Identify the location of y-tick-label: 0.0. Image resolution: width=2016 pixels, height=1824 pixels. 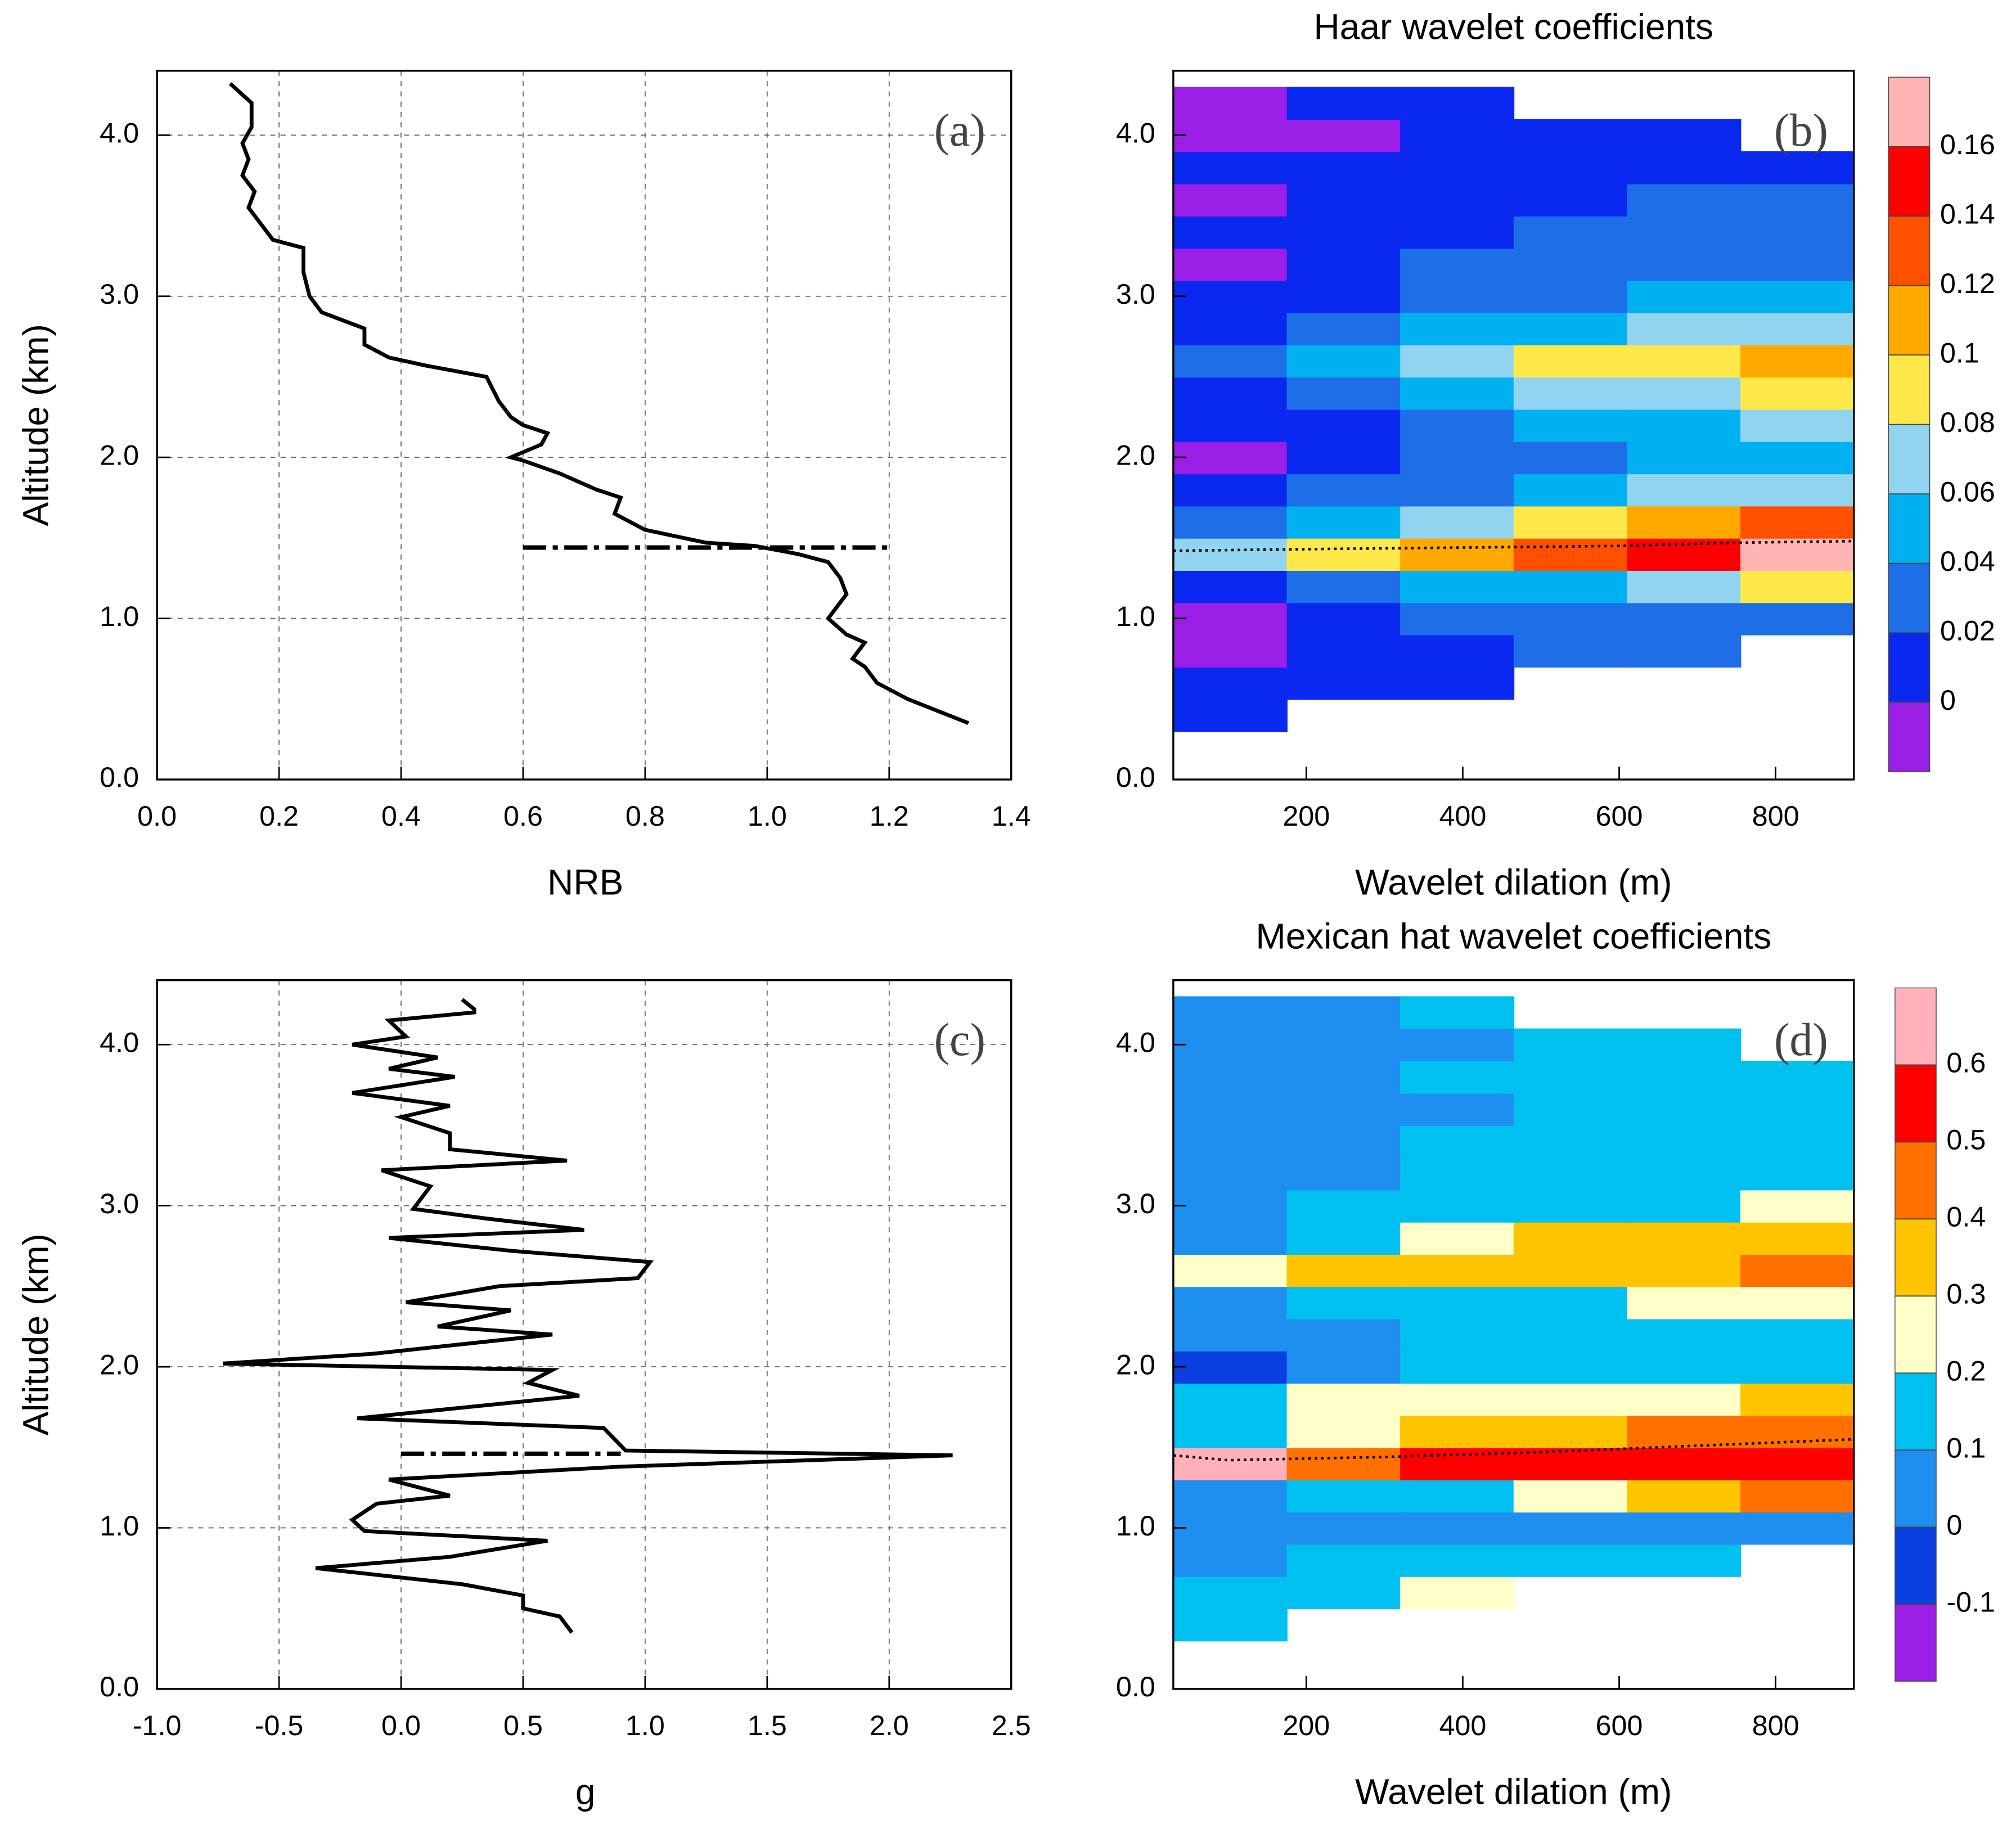
(1135, 1686).